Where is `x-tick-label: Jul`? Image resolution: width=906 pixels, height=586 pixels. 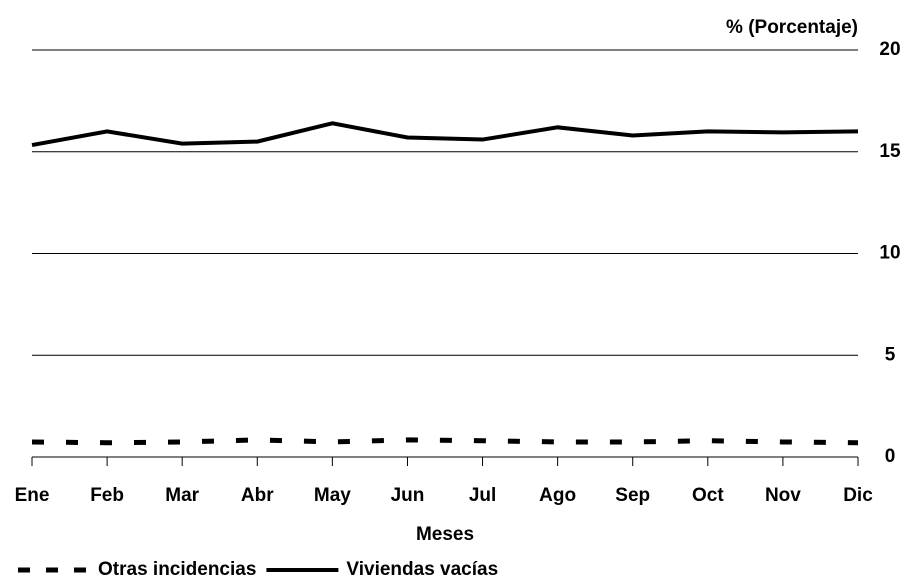 x-tick-label: Jul is located at coordinates (482, 495).